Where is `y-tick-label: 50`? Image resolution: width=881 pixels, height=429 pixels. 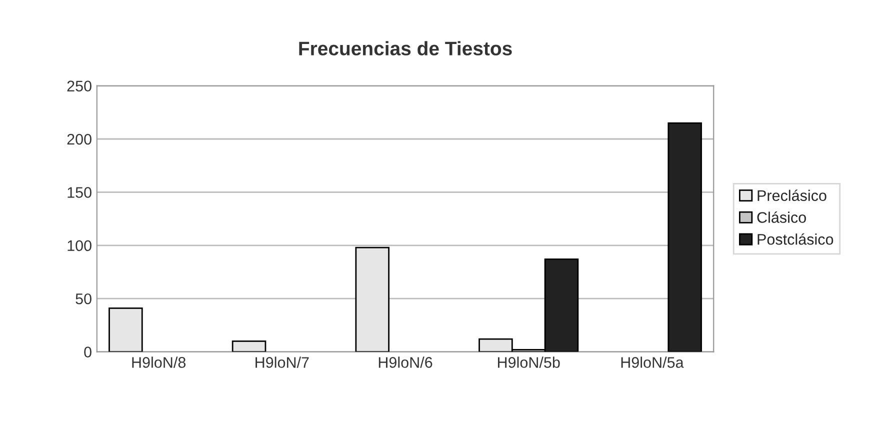 y-tick-label: 50 is located at coordinates (84, 298).